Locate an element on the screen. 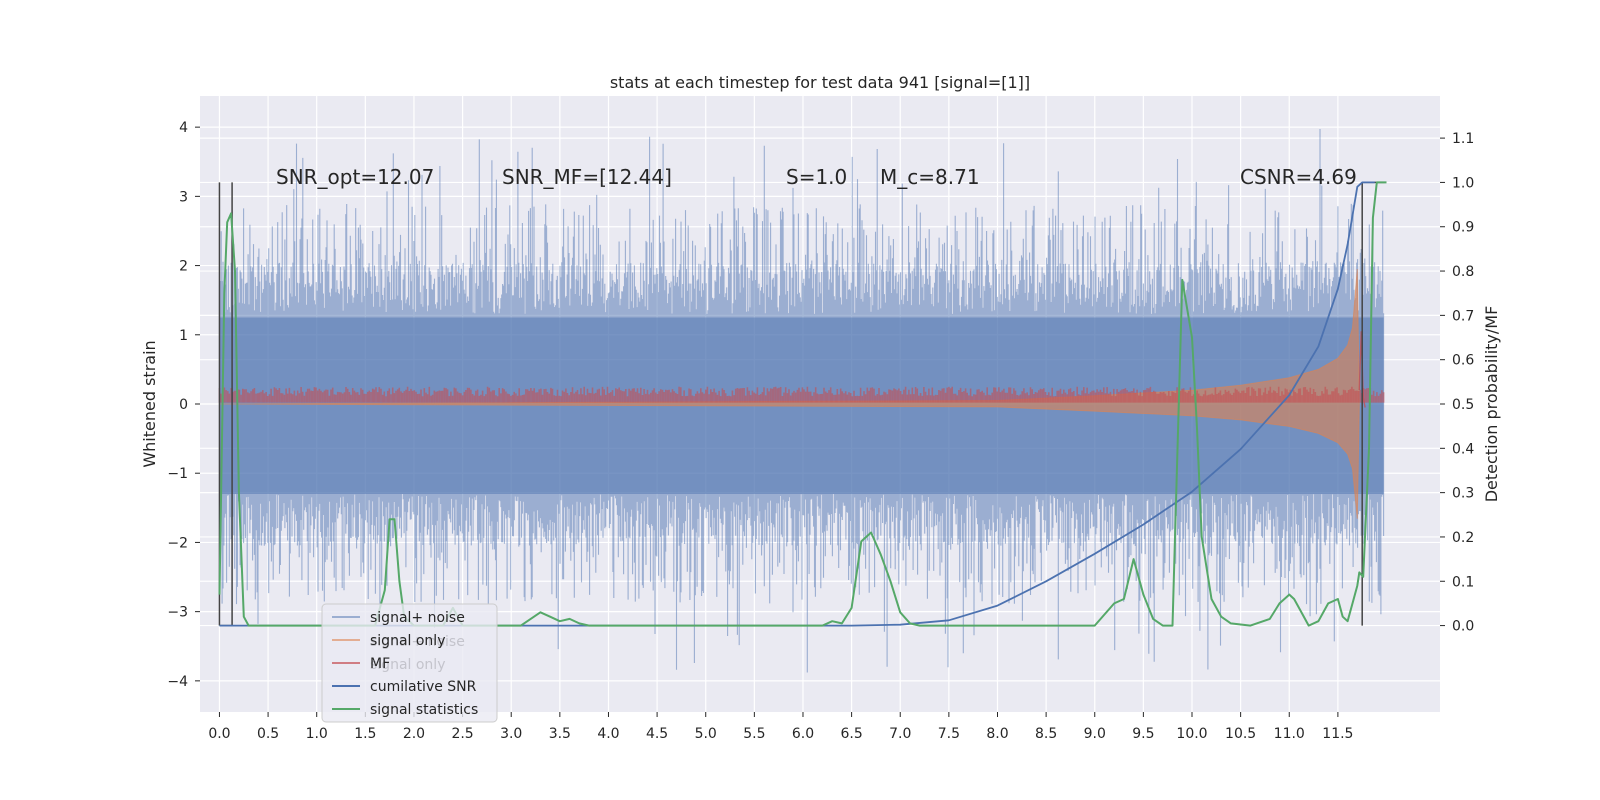 The height and width of the screenshot is (800, 1600). y-tick-label: 0 is located at coordinates (183, 405).